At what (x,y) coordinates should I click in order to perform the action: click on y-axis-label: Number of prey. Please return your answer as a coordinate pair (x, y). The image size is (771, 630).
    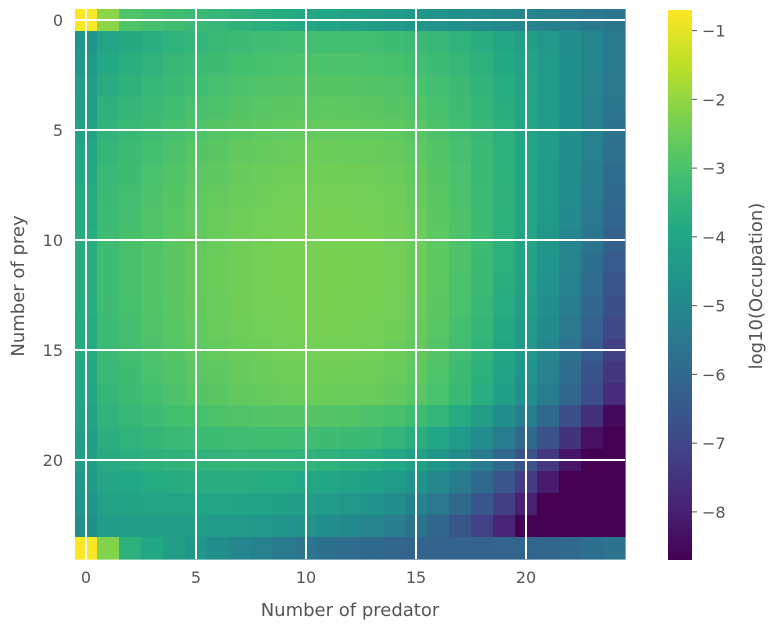
    Looking at the image, I should click on (18, 286).